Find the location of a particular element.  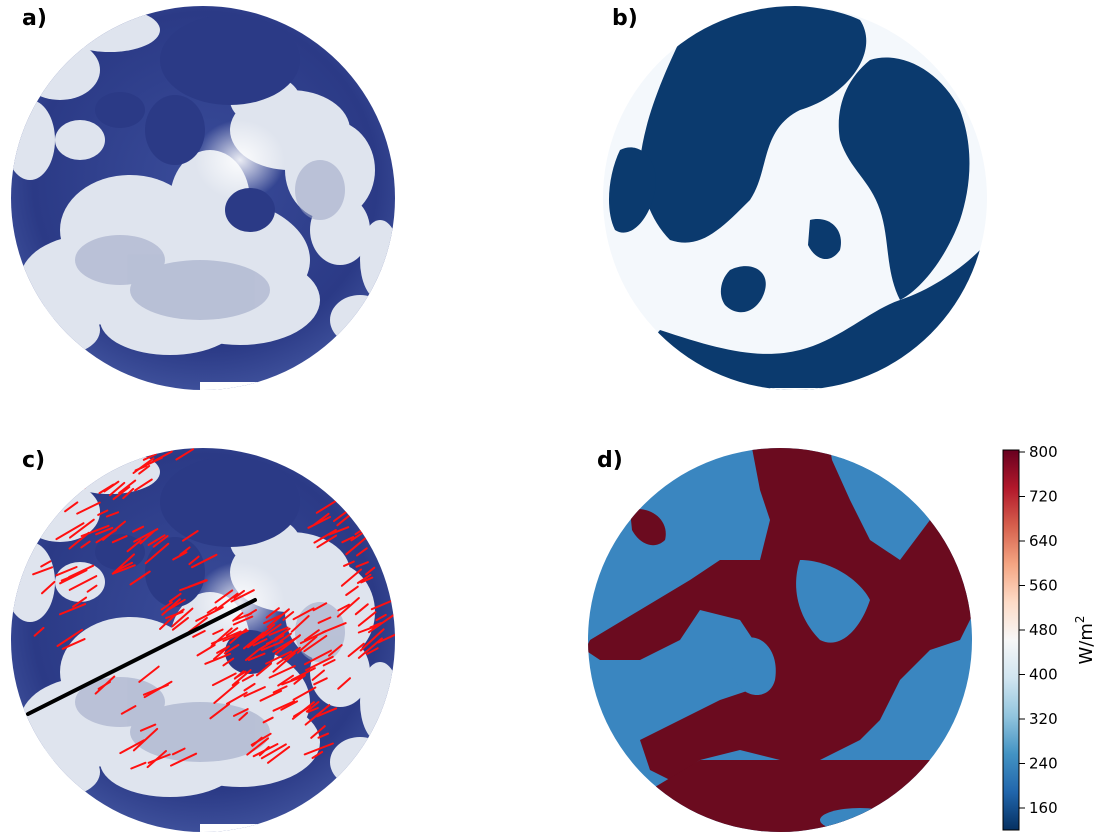

panel-label-d: d) is located at coordinates (610, 460).